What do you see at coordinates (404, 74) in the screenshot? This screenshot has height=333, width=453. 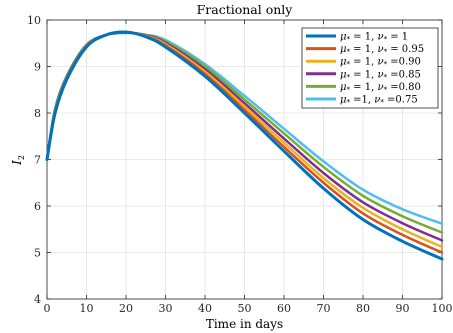 I see `legend-end: =0.85` at bounding box center [404, 74].